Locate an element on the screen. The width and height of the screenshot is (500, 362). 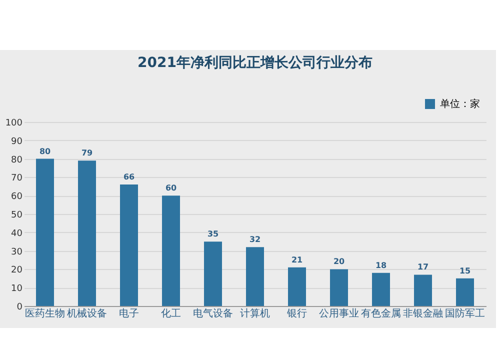
x-tick-label: 国防军工 is located at coordinates (465, 314).